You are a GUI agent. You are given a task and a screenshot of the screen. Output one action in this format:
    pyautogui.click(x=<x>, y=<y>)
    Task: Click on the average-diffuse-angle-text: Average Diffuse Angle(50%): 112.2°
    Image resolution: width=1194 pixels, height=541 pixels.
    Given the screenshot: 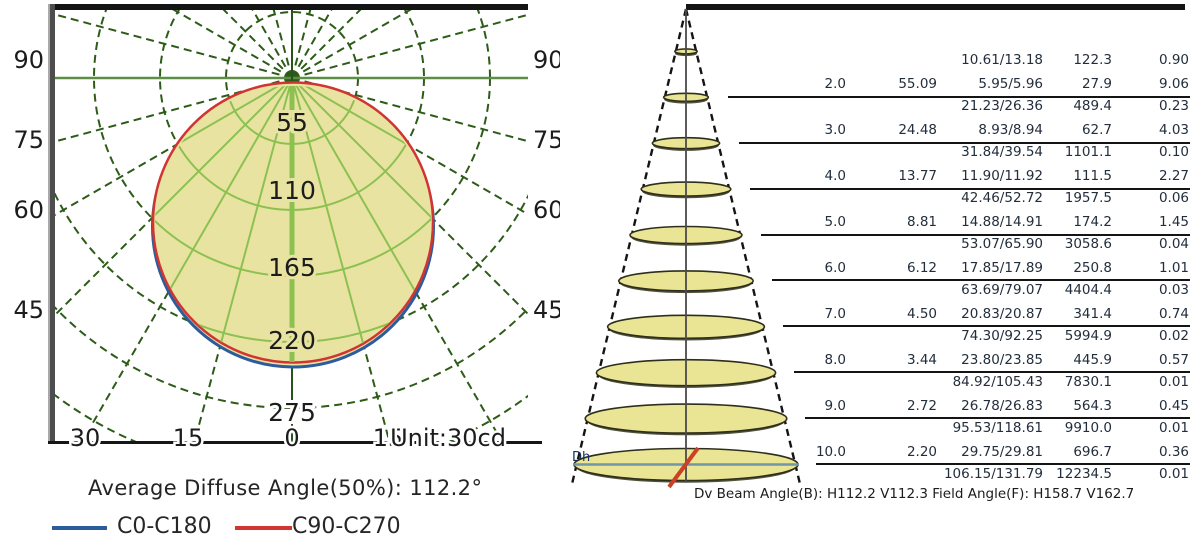 What is the action you would take?
    pyautogui.click(x=285, y=488)
    